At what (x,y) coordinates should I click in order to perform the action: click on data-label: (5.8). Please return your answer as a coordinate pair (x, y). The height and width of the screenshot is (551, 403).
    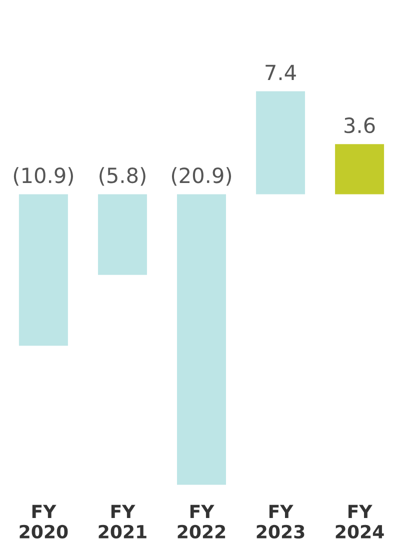
    Looking at the image, I should click on (123, 176).